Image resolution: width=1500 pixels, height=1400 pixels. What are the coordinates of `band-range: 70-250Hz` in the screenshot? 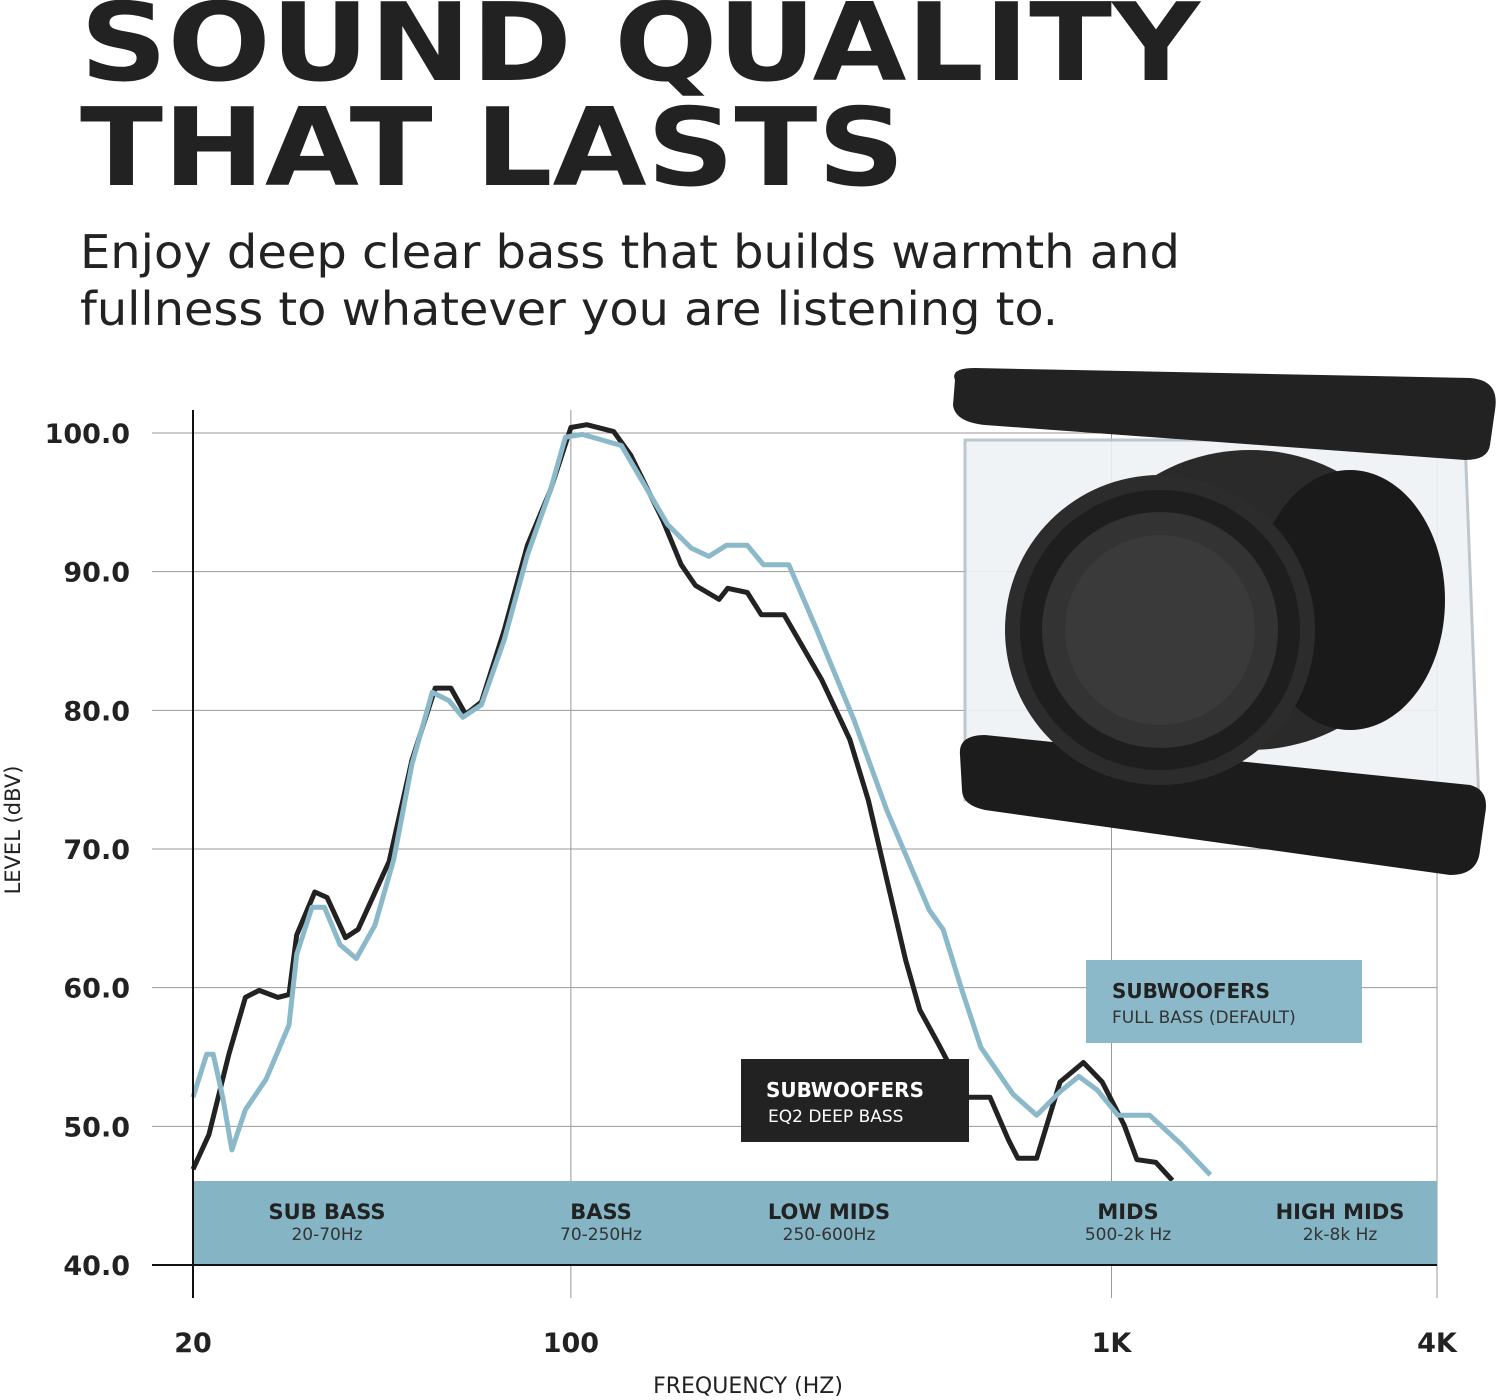 It's located at (601, 1235).